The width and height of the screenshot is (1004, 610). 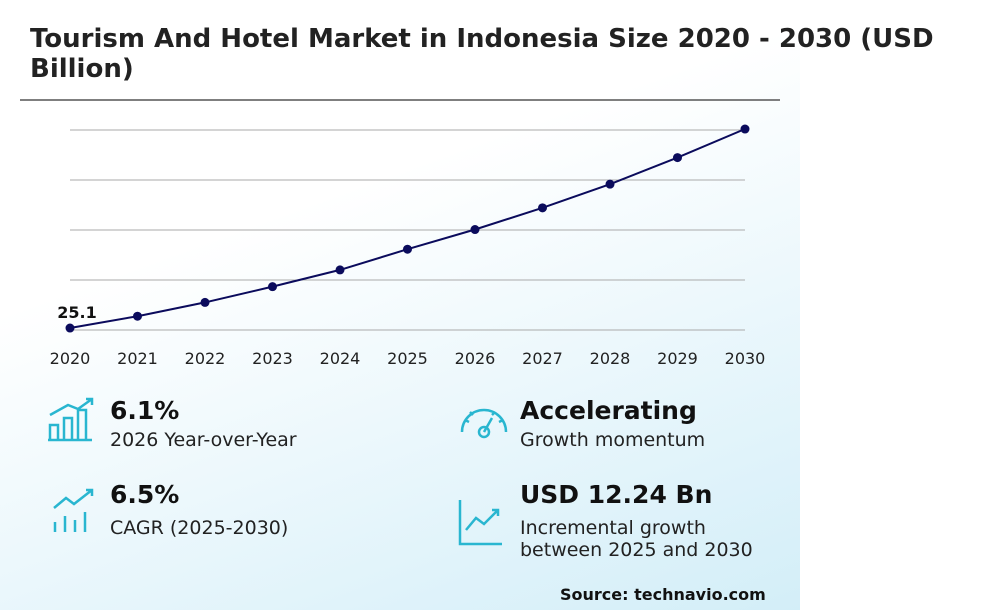 What do you see at coordinates (145, 410) in the screenshot?
I see `highlight-value: 6.1%` at bounding box center [145, 410].